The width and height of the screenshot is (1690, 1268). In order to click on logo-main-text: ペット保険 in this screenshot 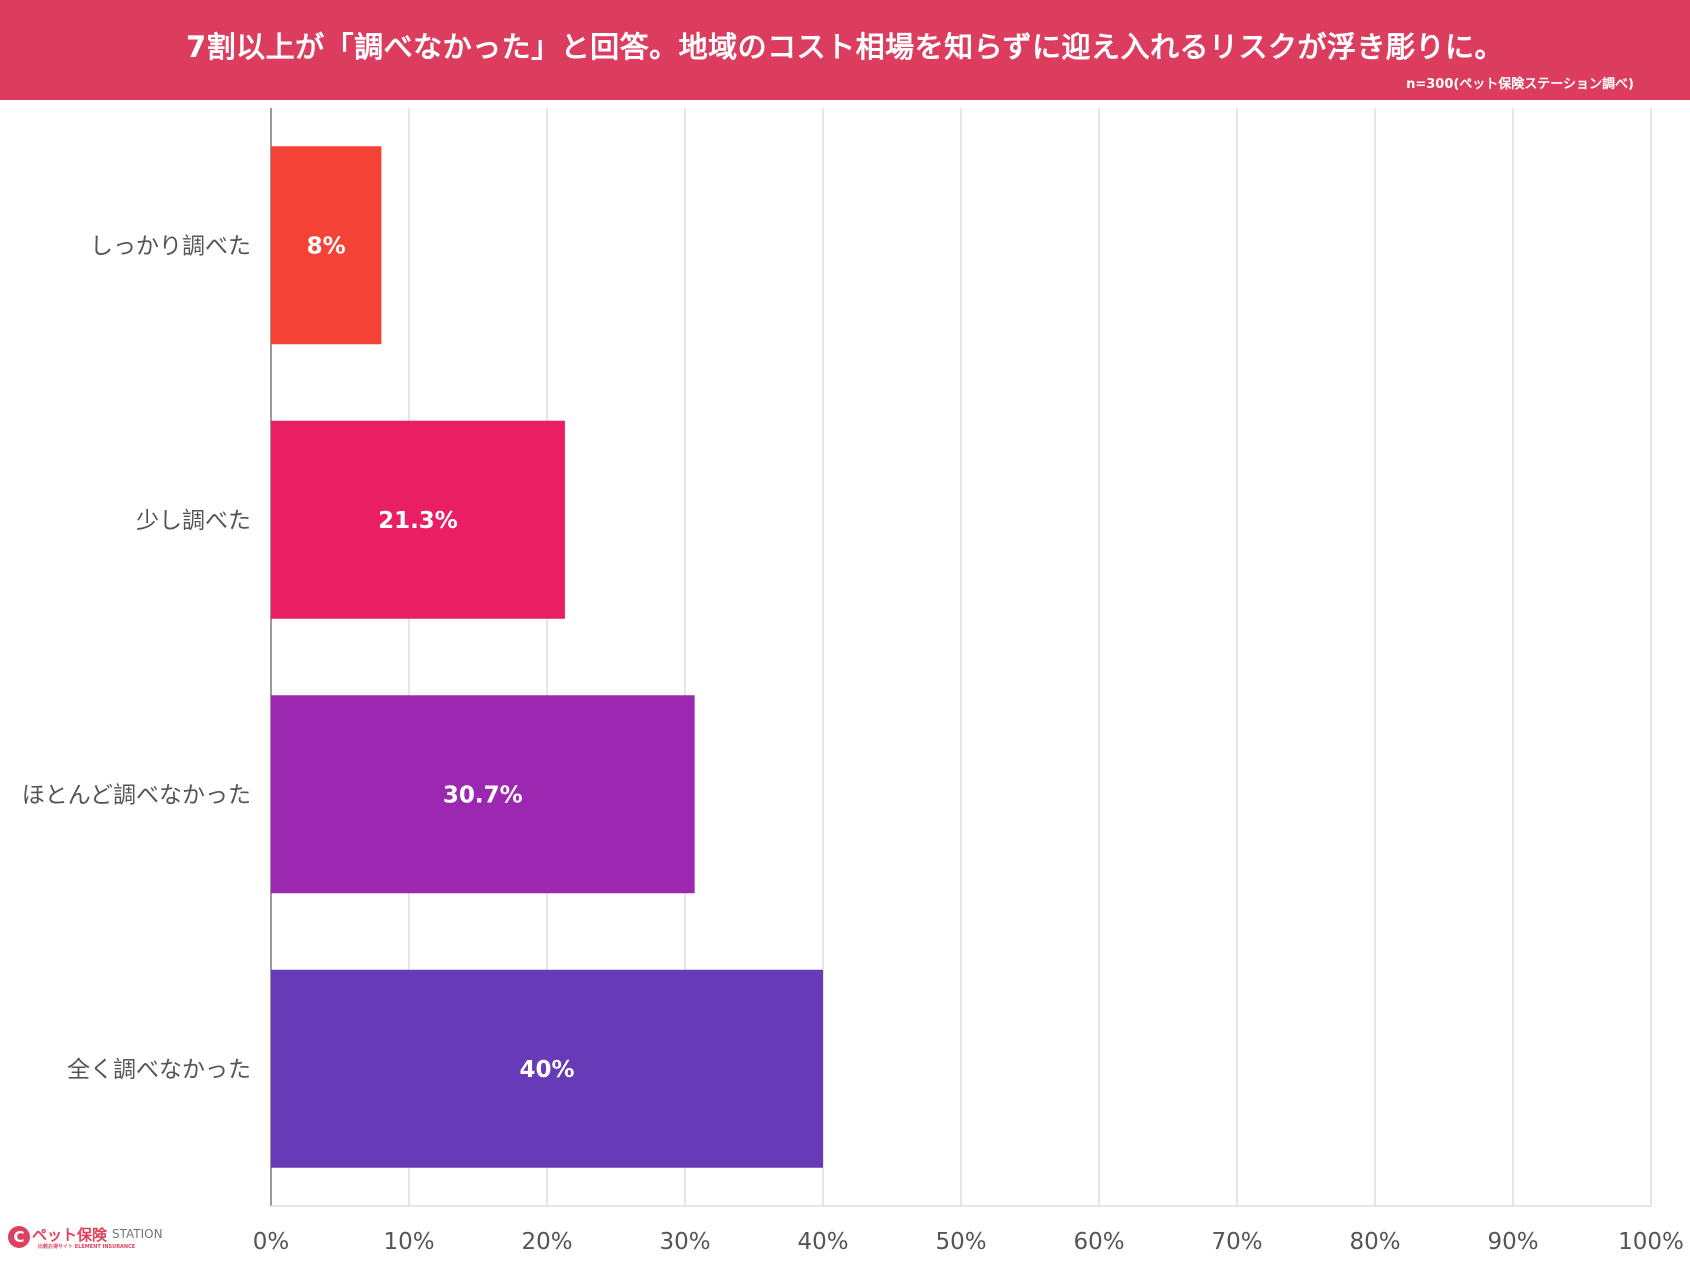, I will do `click(70, 1235)`.